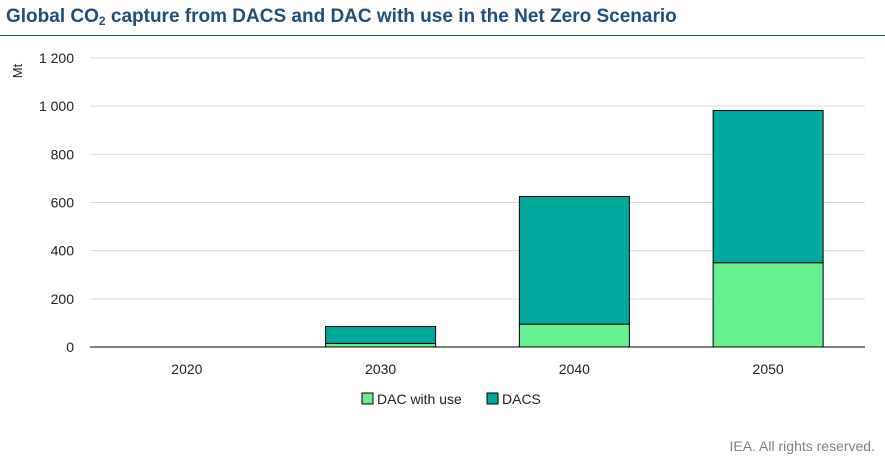  What do you see at coordinates (63, 154) in the screenshot?
I see `y-tick-label: 800` at bounding box center [63, 154].